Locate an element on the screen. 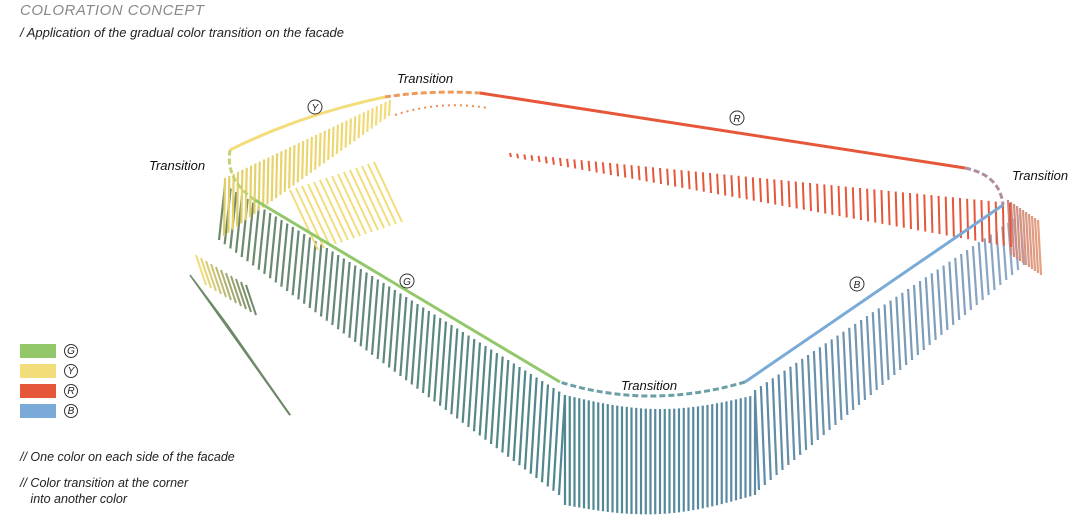 This screenshot has width=1080, height=524. color-legend: G Y R B is located at coordinates (49, 382).